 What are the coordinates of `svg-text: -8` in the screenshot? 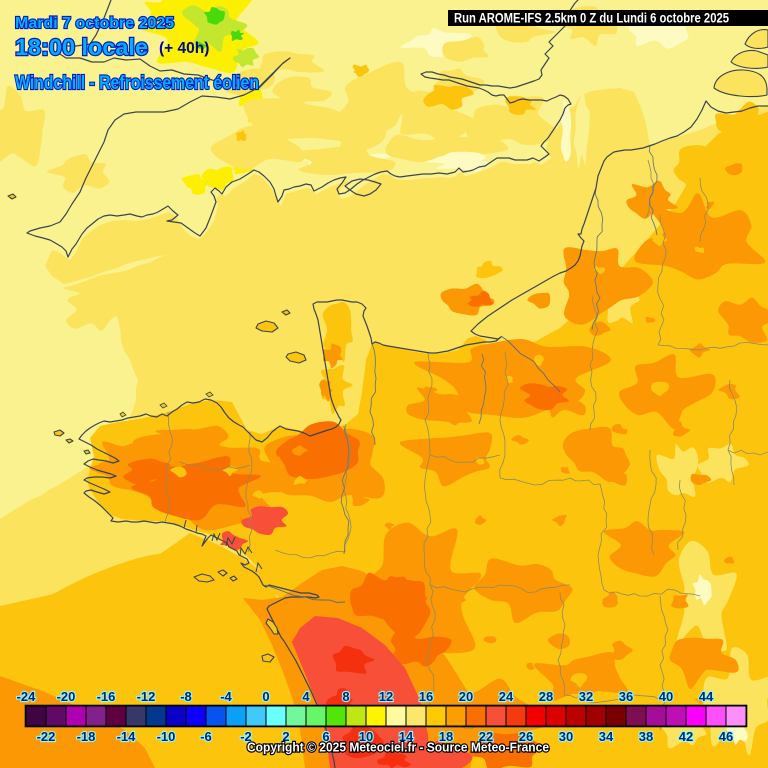 It's located at (186, 696).